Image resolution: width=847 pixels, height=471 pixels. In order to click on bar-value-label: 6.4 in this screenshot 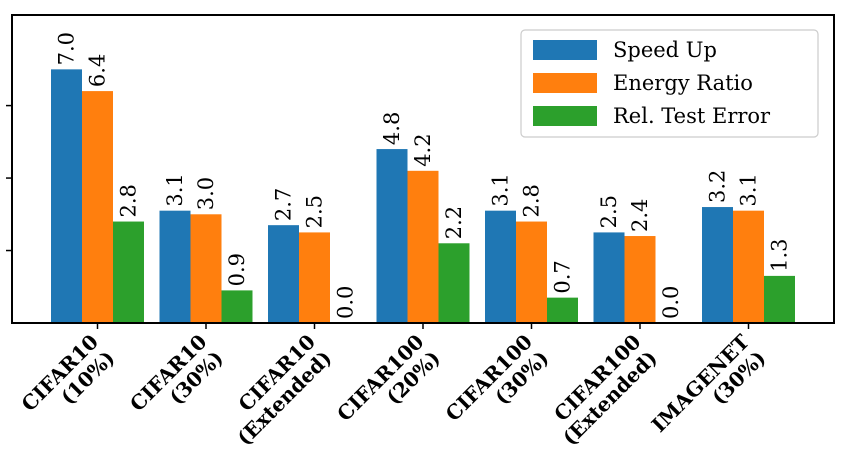, I will do `click(98, 70)`.